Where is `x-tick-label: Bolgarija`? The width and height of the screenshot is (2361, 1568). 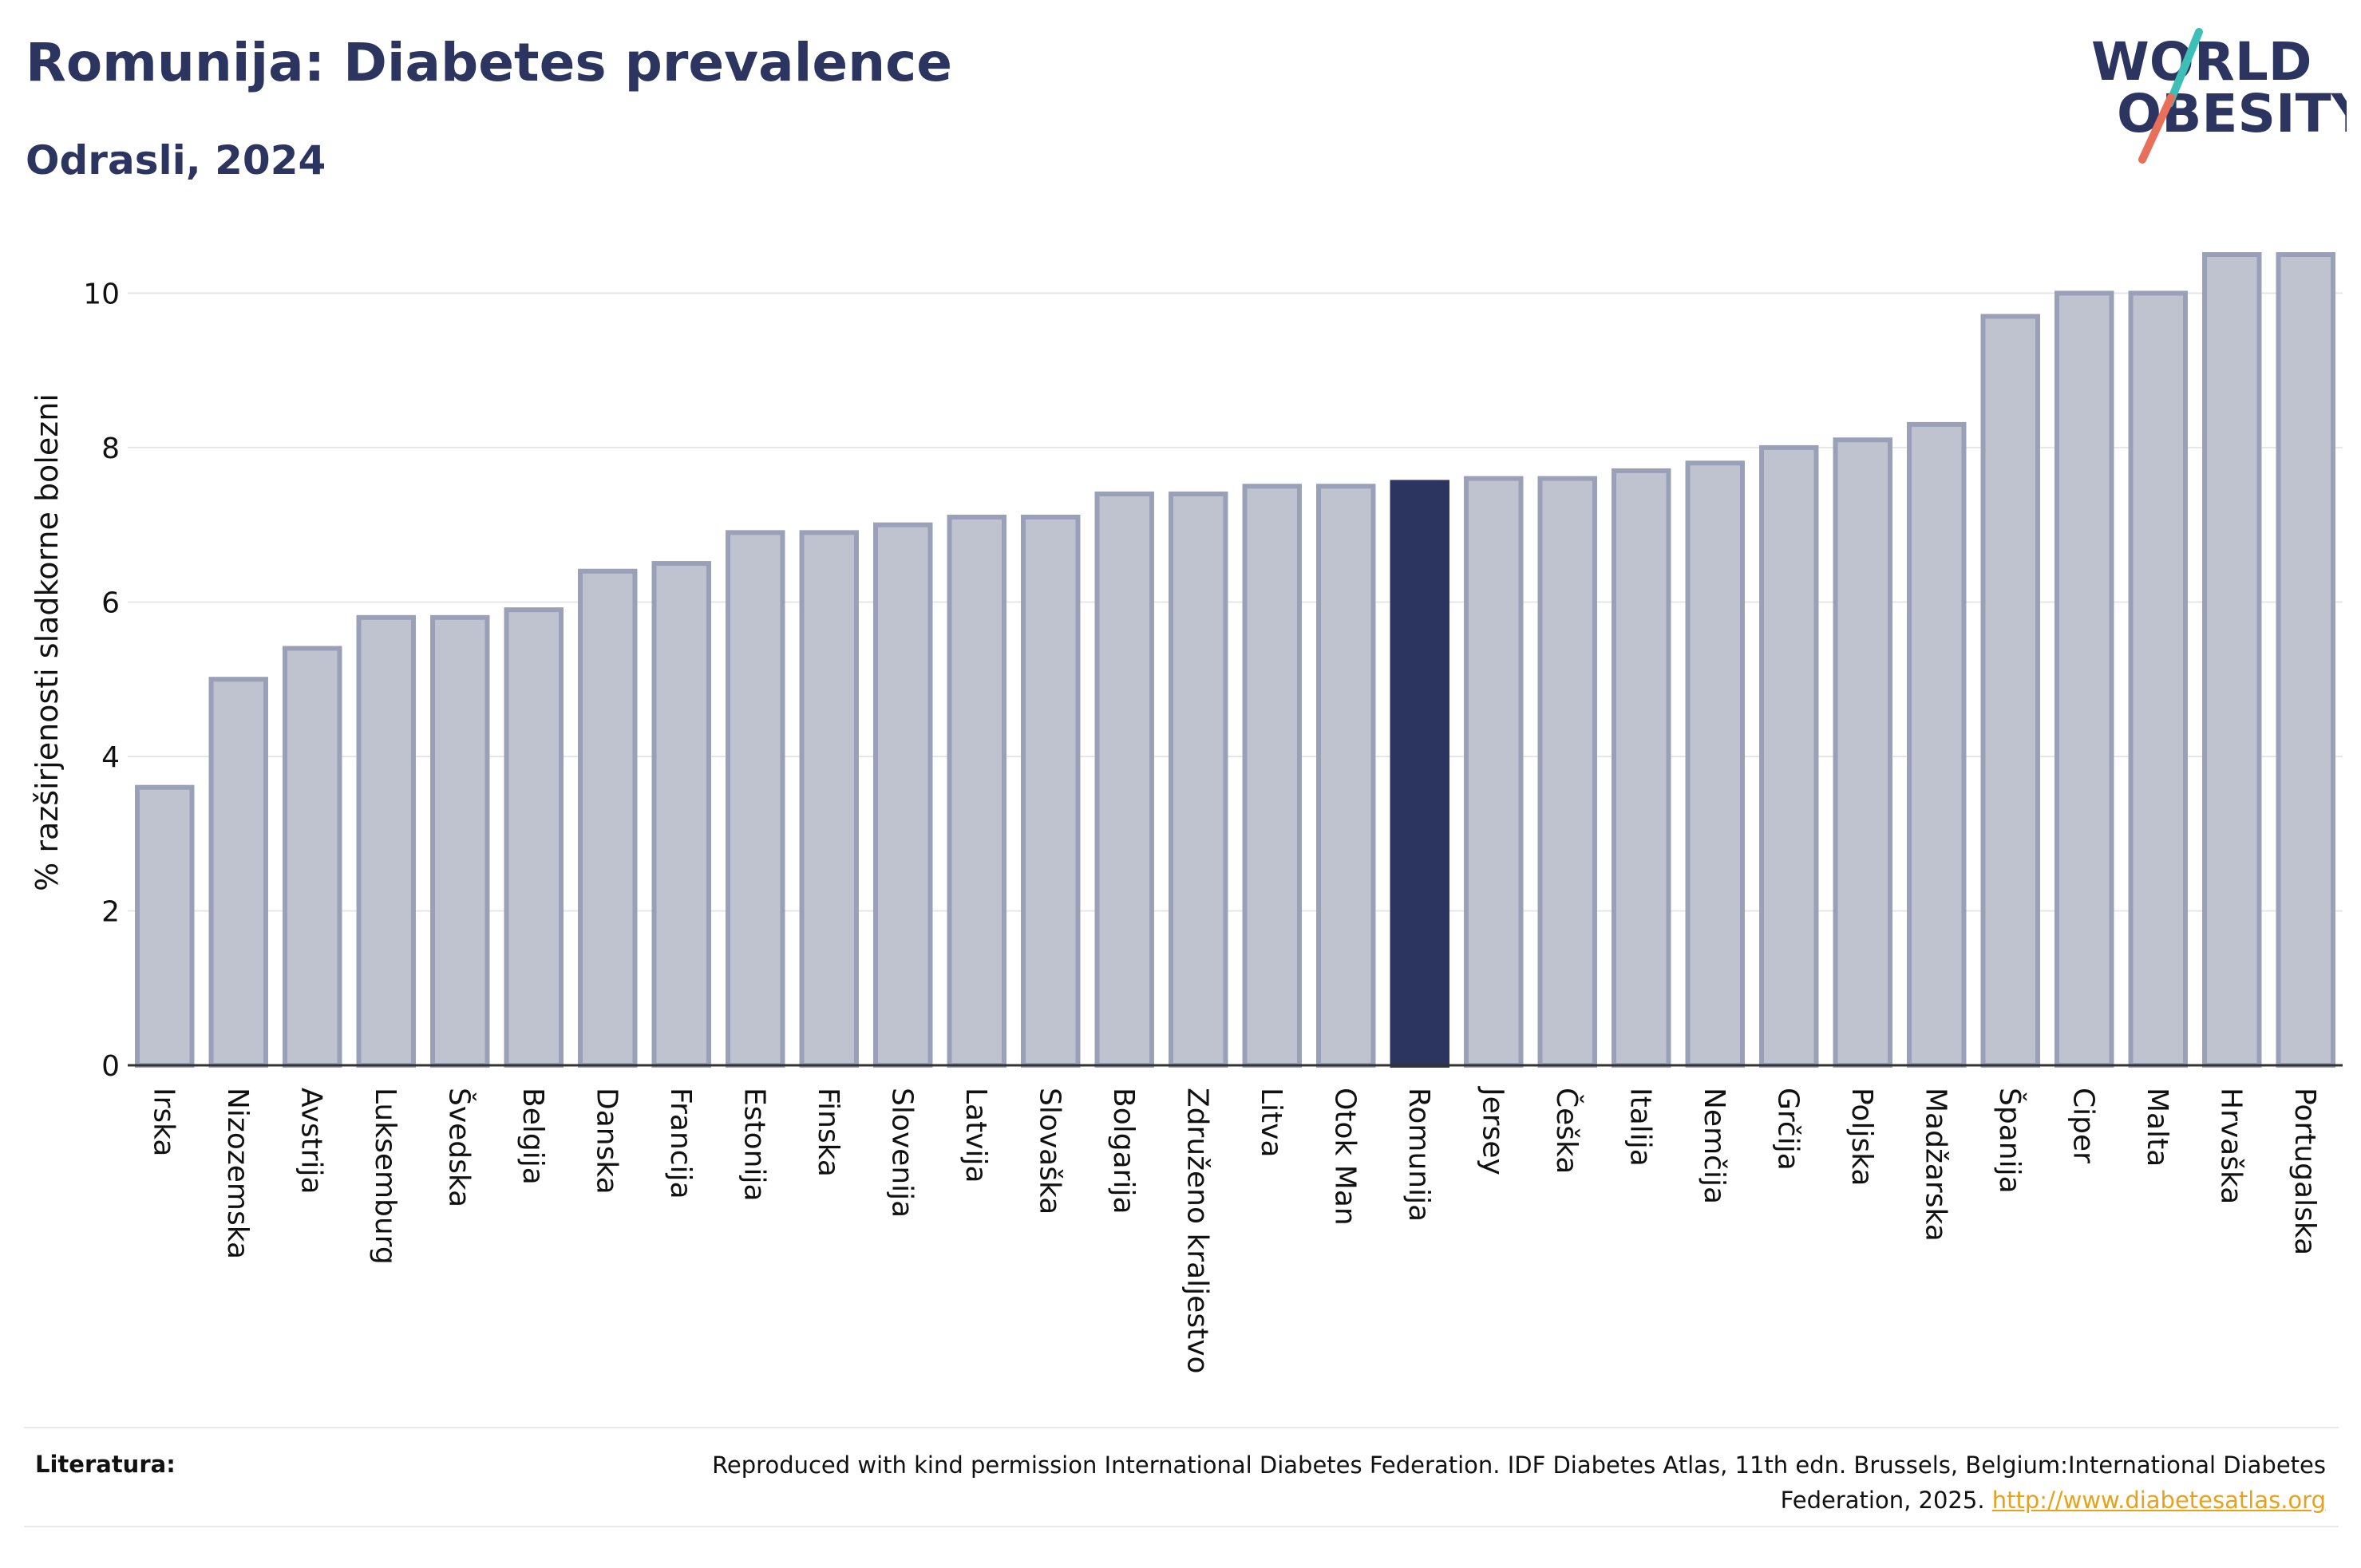
x-tick-label: Bolgarija is located at coordinates (1123, 1151).